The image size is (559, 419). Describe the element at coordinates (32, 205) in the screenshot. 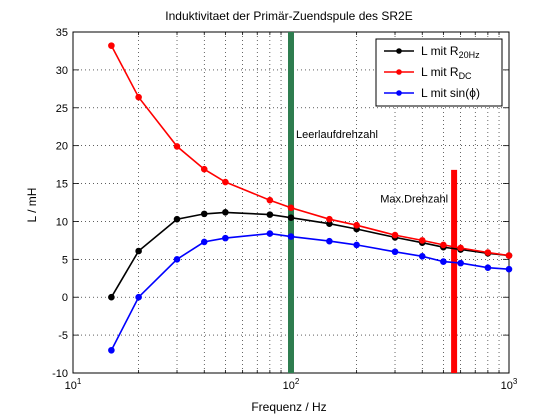

I see `y-axis-title: L / mH` at that location.